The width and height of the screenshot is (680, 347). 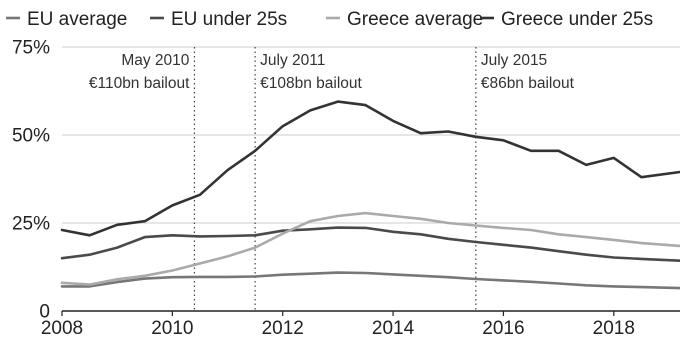 What do you see at coordinates (370, 280) in the screenshot?
I see `series-line-eu-average` at bounding box center [370, 280].